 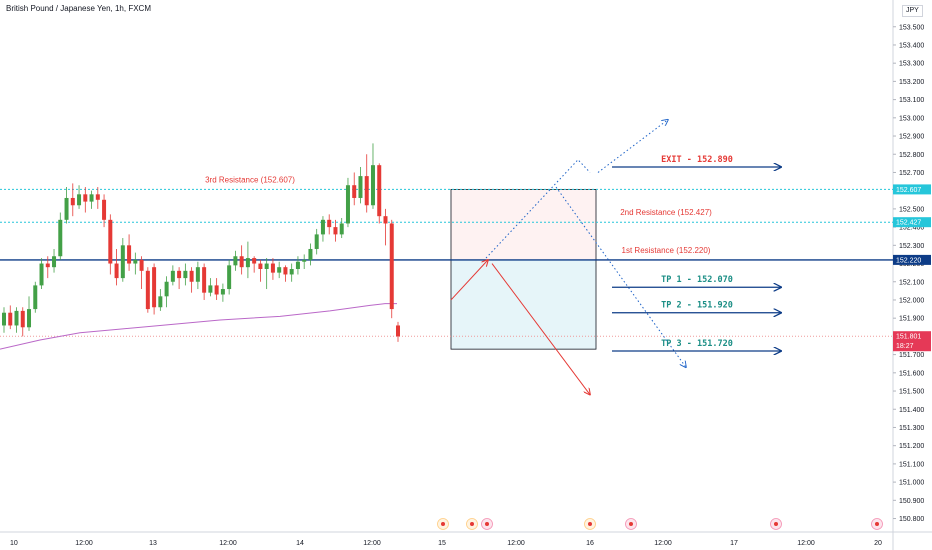 I want to click on trade-zone-border, so click(x=523, y=269).